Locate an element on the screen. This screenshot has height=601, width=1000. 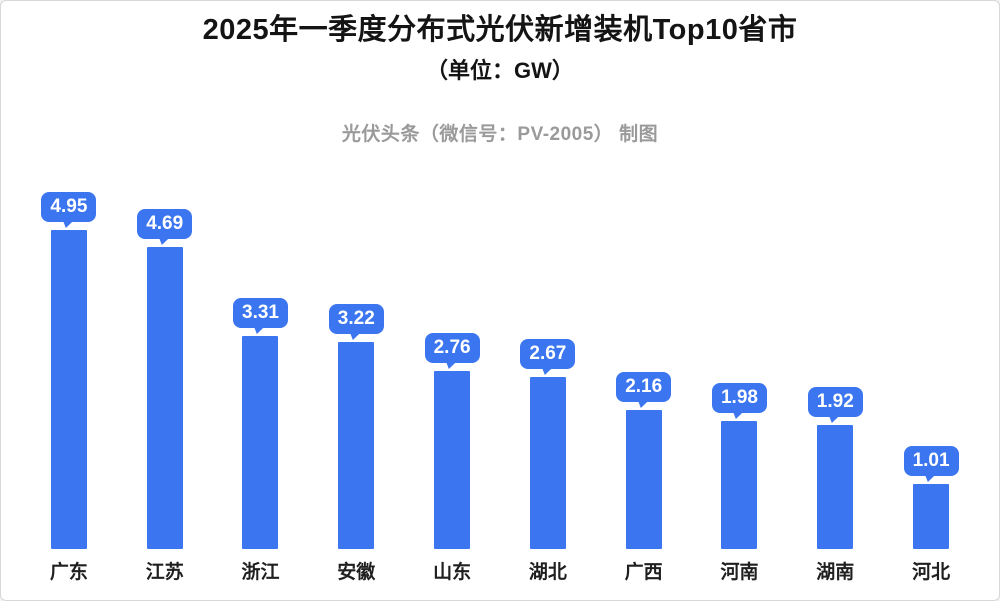
bar-column: 2.67 湖北 is located at coordinates (548, 388).